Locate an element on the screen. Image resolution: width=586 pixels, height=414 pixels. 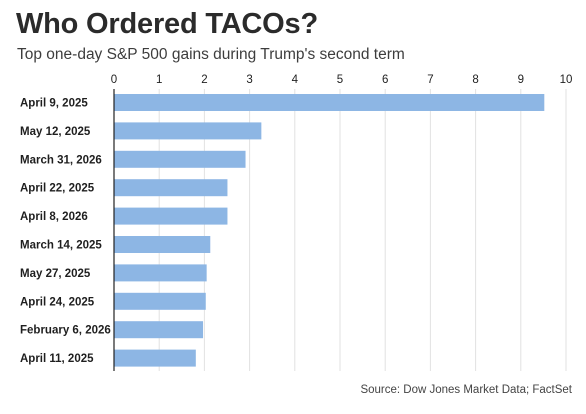
category-label-5: April 8, 2026 is located at coordinates (54, 217).